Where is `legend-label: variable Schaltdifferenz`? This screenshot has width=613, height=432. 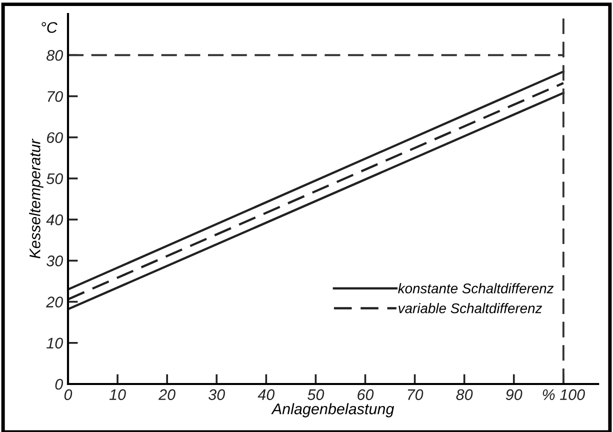 legend-label: variable Schaltdifferenz is located at coordinates (470, 308).